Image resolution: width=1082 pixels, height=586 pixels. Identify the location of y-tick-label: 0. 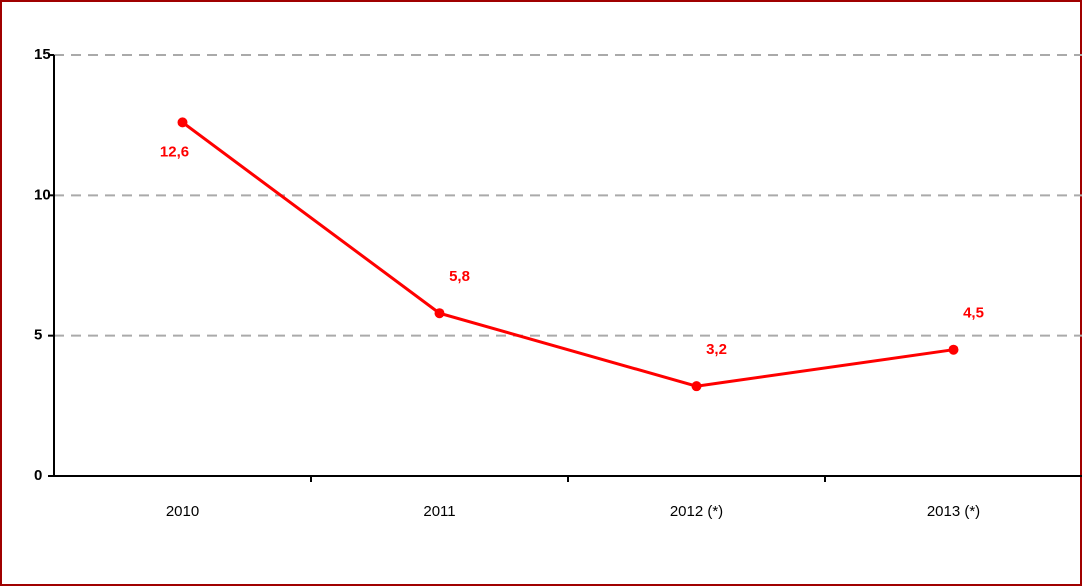
(38, 475).